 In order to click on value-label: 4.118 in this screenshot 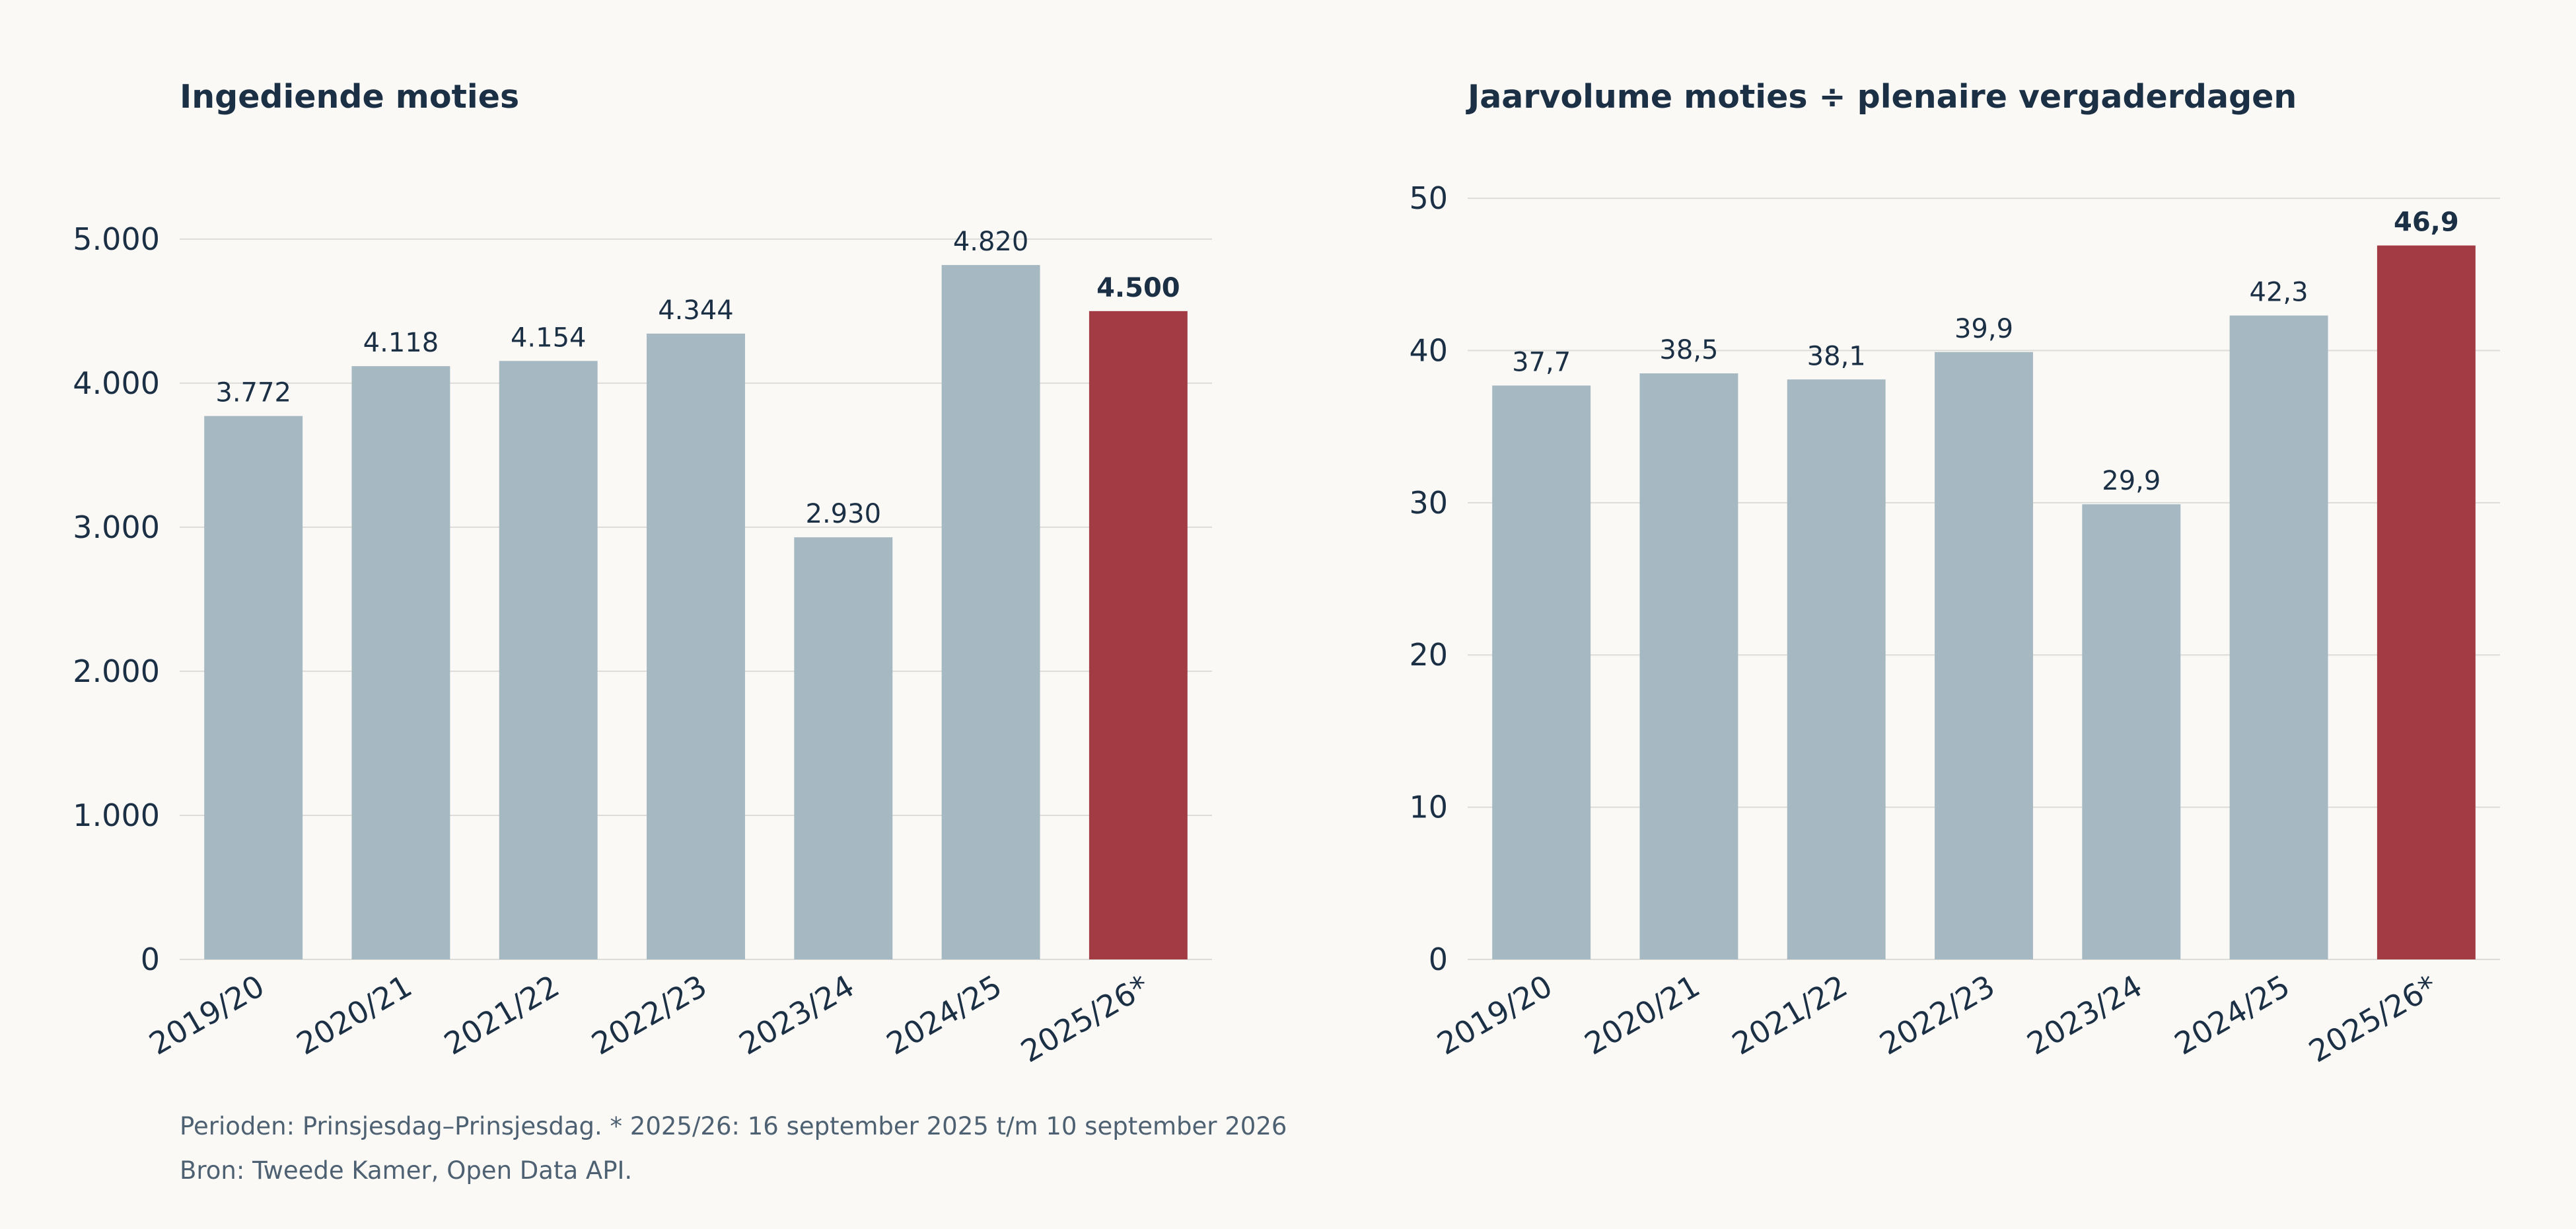, I will do `click(401, 343)`.